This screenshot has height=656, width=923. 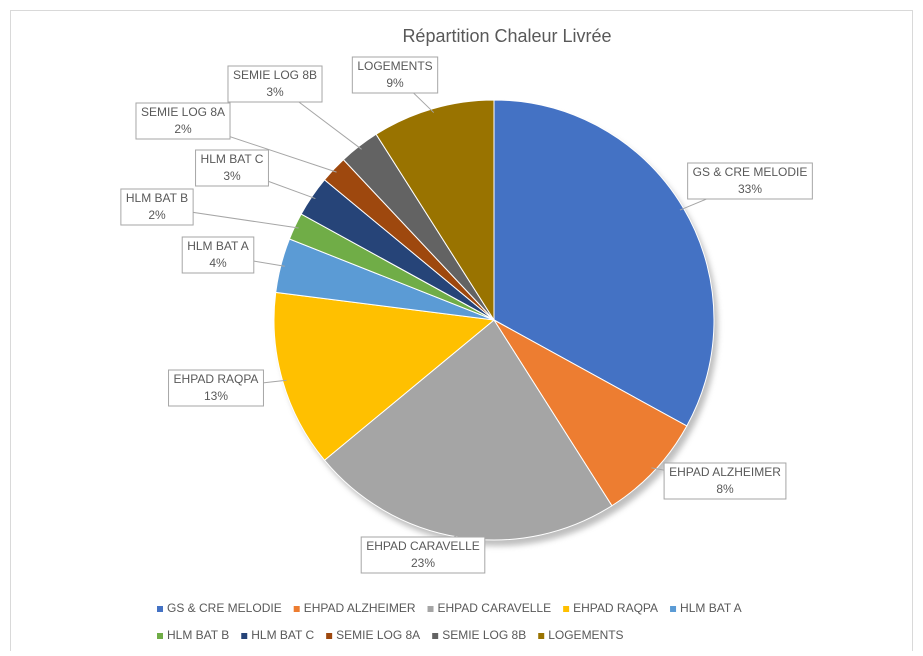 What do you see at coordinates (725, 489) in the screenshot?
I see `label-value: 8%` at bounding box center [725, 489].